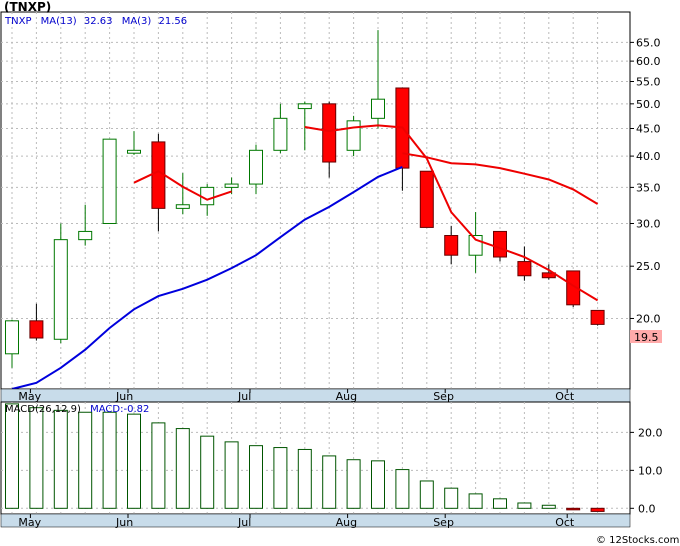  What do you see at coordinates (59, 21) in the screenshot?
I see `legend-ma13-label: MA(13)` at bounding box center [59, 21].